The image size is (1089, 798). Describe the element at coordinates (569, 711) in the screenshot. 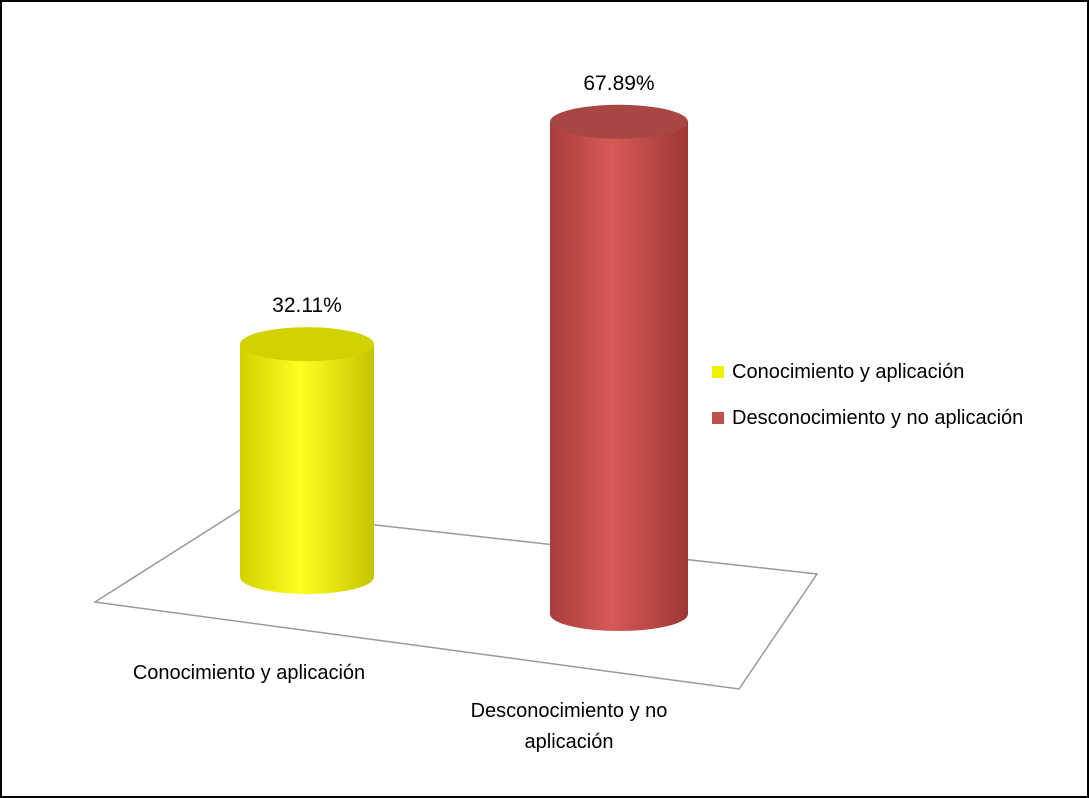

I see `category-label-1: Desconocimiento y no` at that location.